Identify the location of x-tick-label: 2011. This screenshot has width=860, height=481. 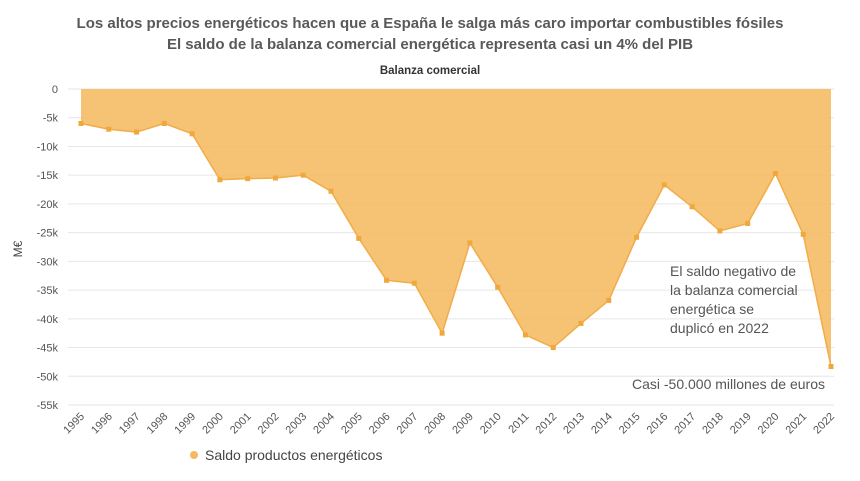
(518, 423).